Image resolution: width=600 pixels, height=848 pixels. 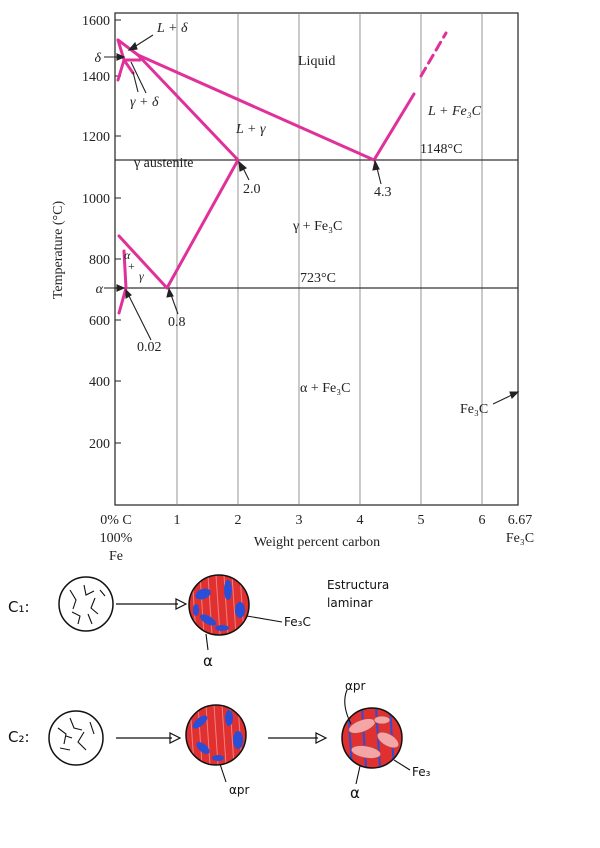 I want to click on c1-label: C₁:, so click(x=19, y=607).